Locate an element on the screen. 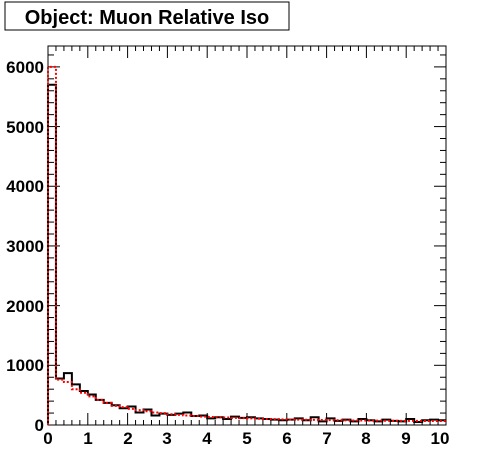 The width and height of the screenshot is (496, 472). x-tick-label-2: 2 is located at coordinates (127, 438).